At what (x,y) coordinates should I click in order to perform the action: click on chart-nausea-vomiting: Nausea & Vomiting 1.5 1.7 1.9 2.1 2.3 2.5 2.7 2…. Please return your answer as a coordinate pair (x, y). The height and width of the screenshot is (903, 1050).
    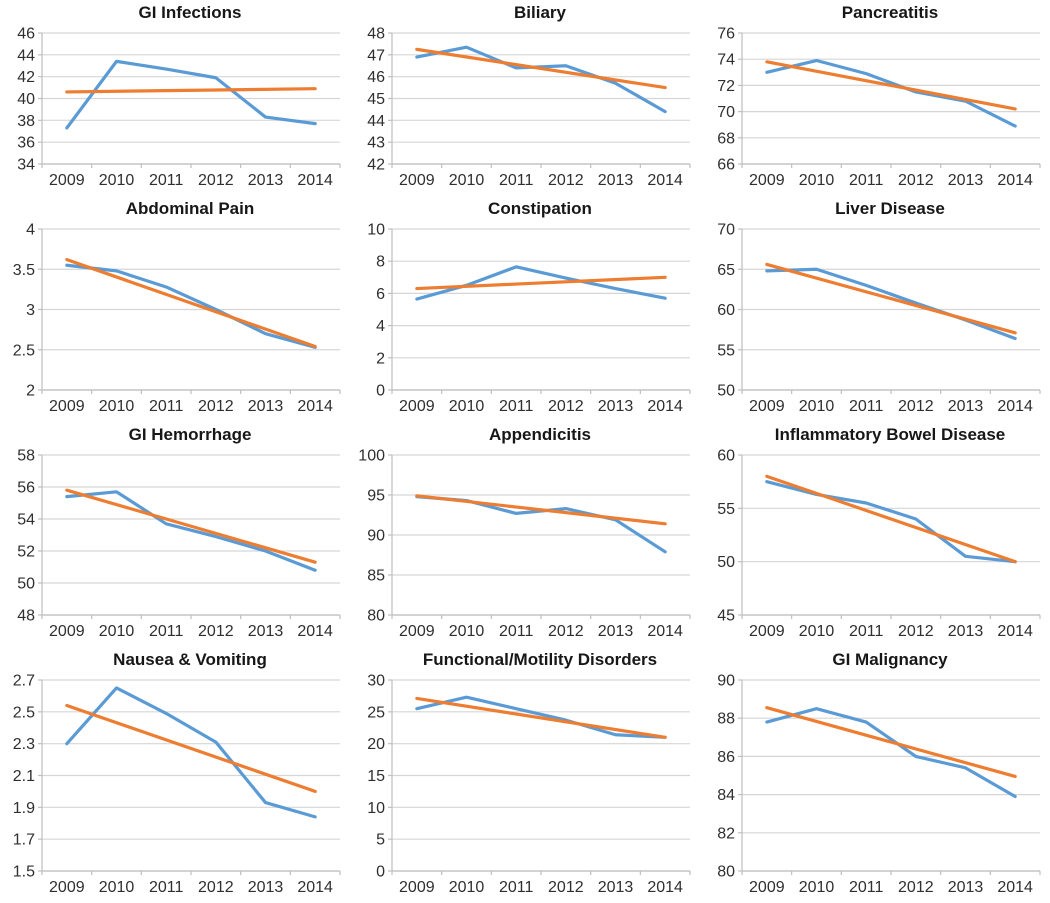
    Looking at the image, I should click on (175, 775).